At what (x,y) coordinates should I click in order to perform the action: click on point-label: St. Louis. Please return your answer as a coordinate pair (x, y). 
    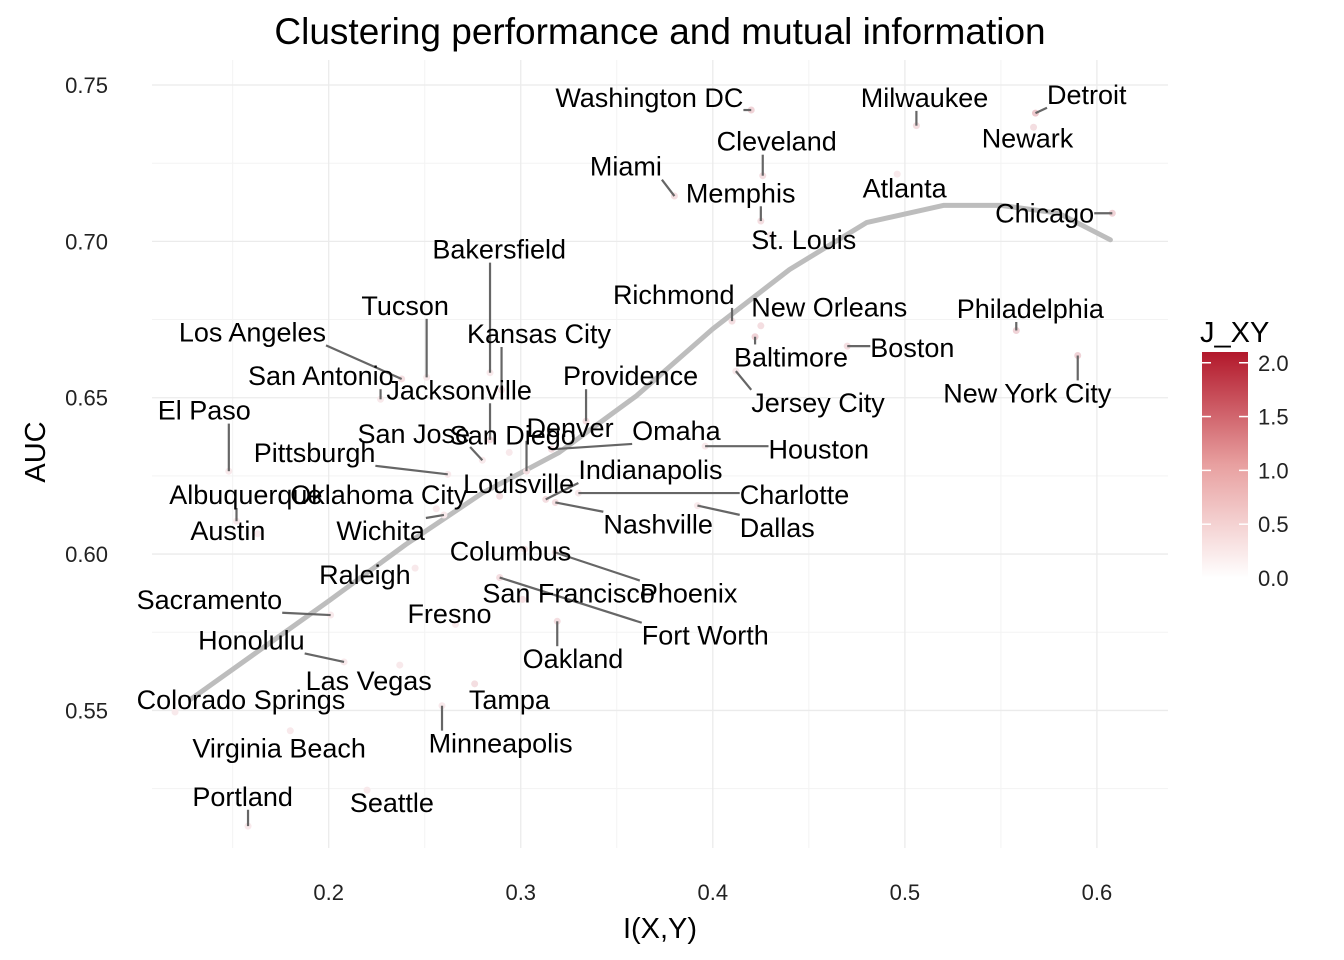
    Looking at the image, I should click on (803, 240).